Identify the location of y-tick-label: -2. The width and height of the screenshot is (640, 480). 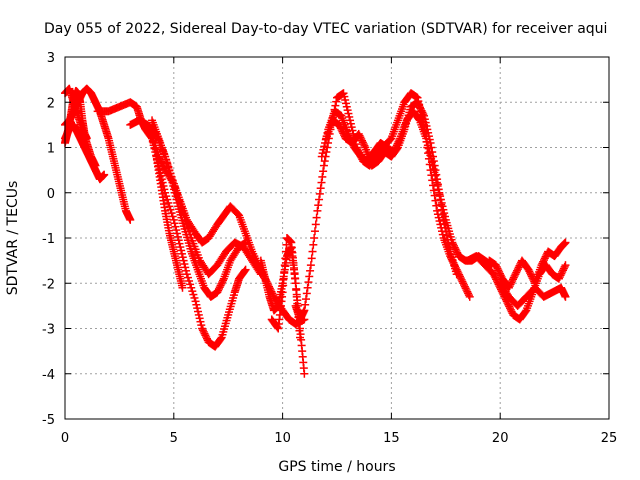
(48, 284).